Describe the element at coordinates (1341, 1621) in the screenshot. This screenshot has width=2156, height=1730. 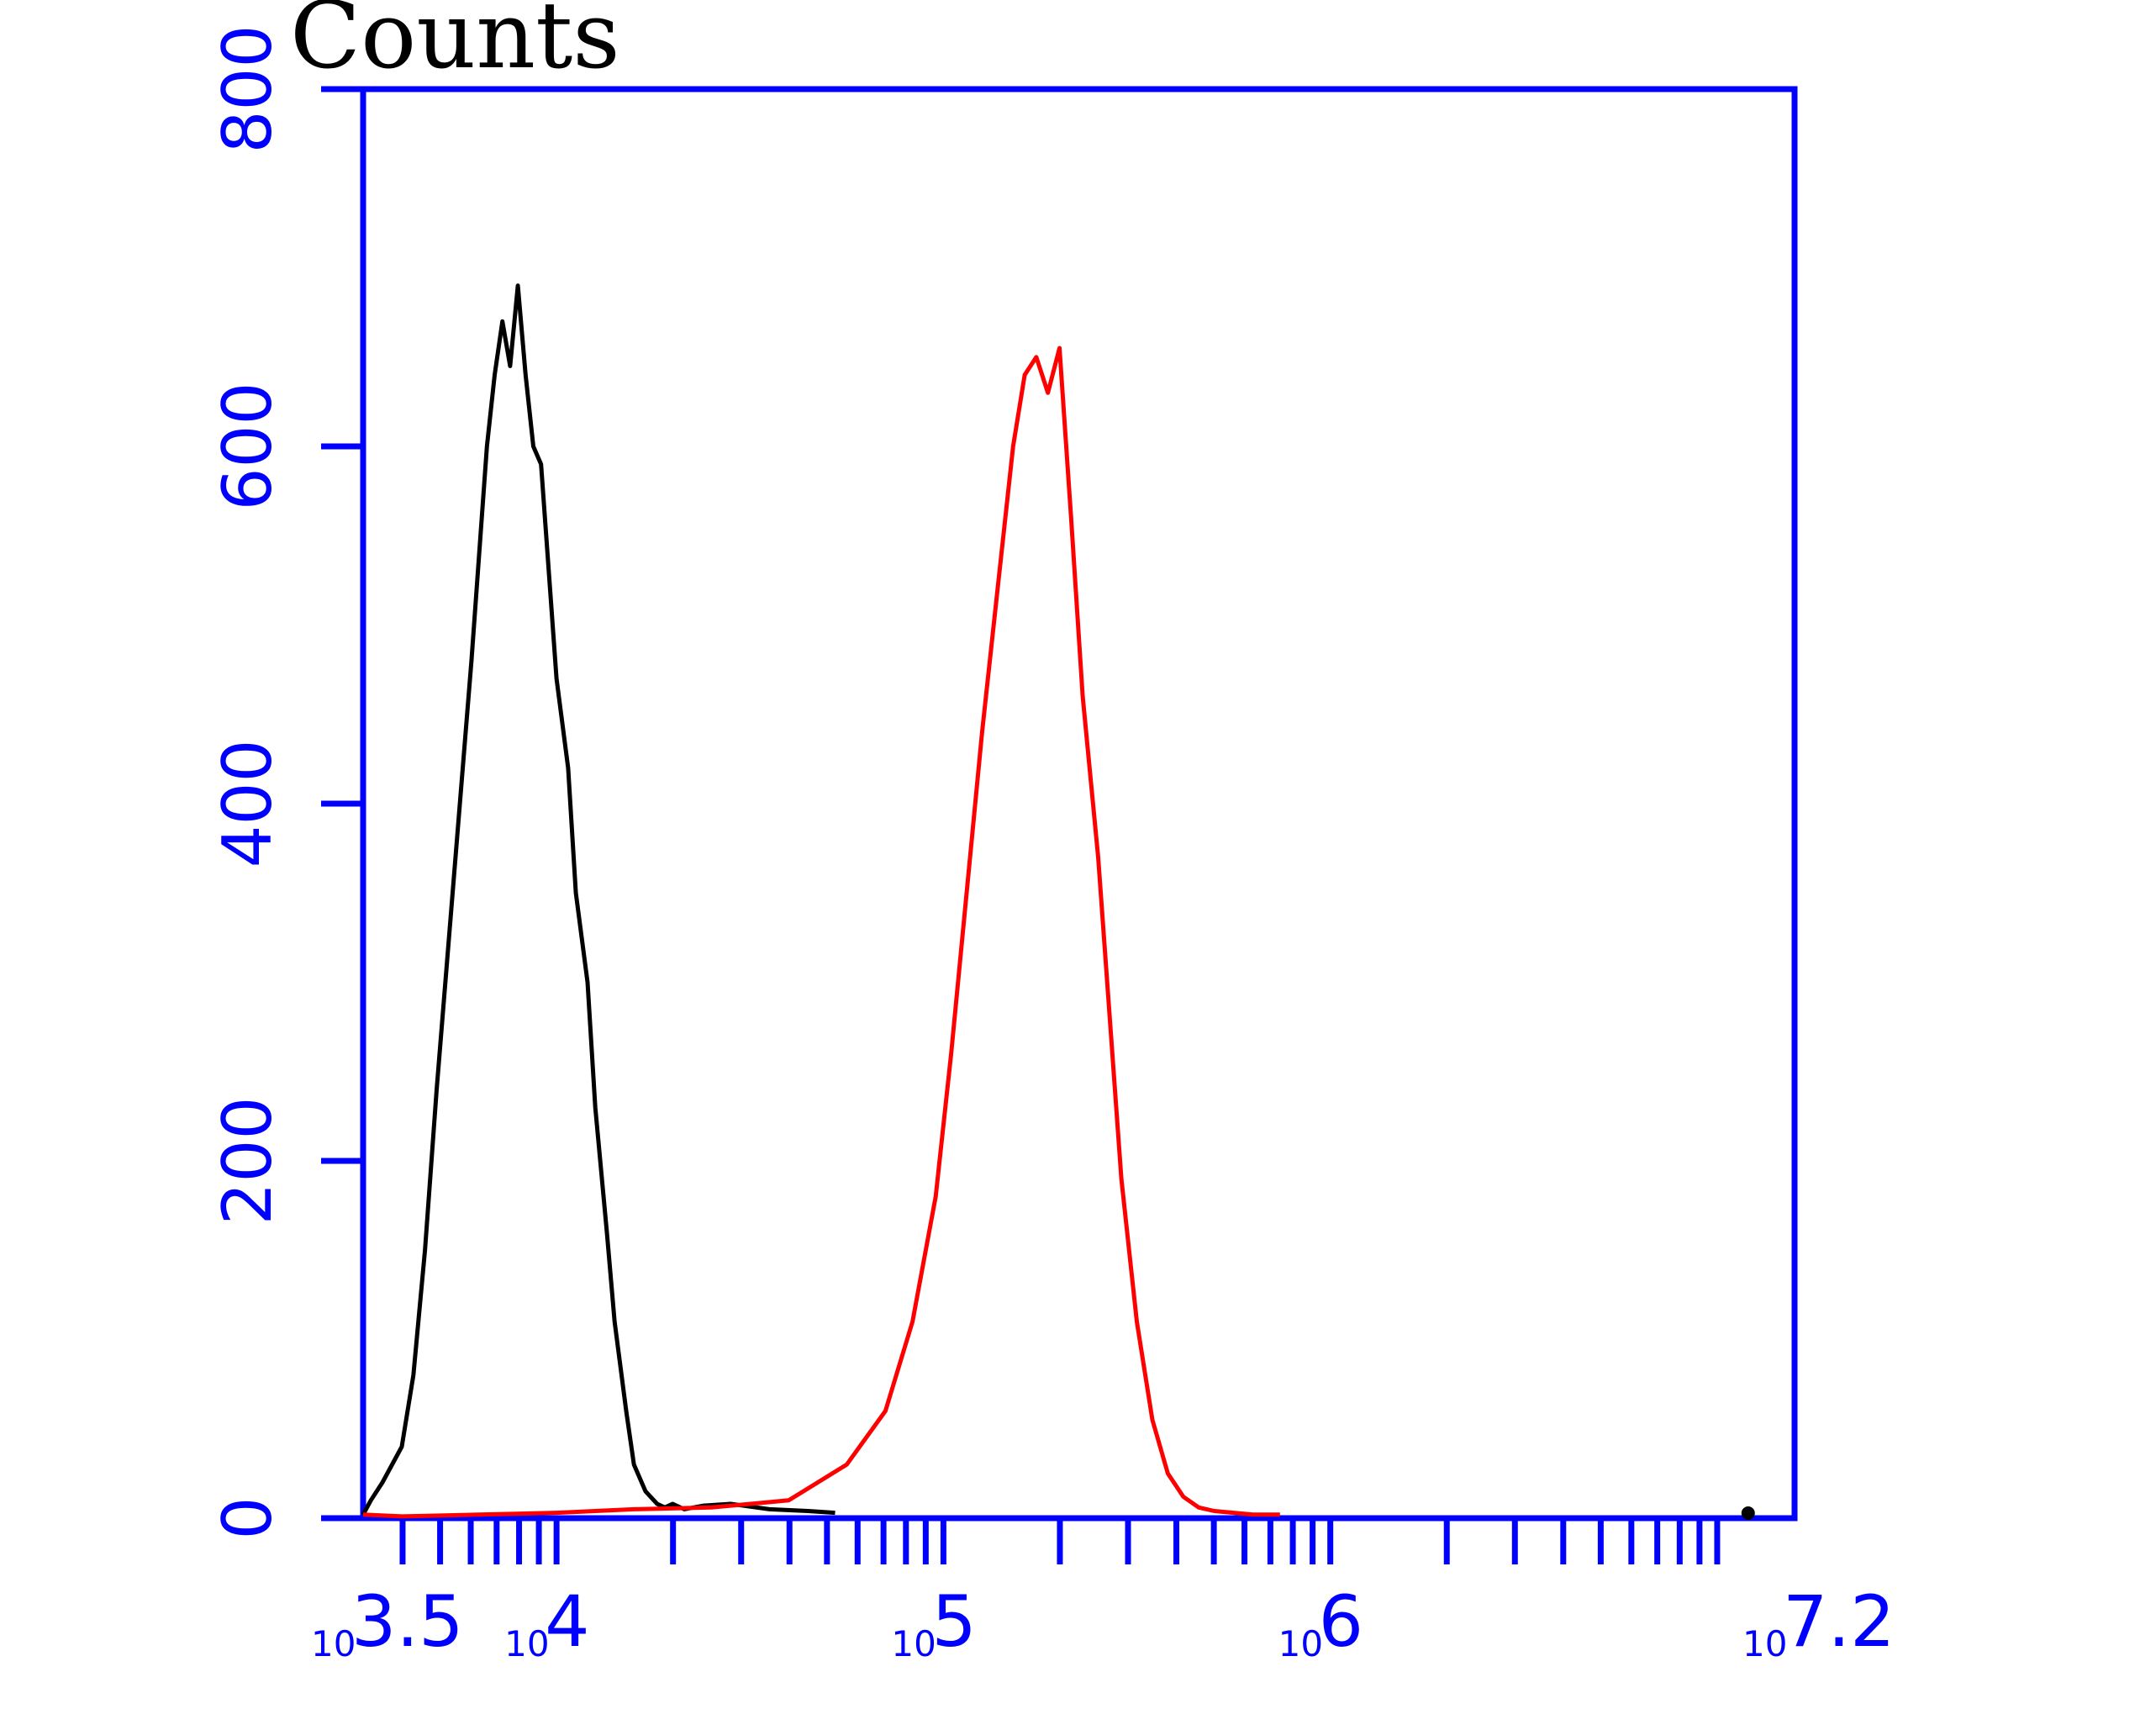
I see `x-tick-label-exponent: 6` at that location.